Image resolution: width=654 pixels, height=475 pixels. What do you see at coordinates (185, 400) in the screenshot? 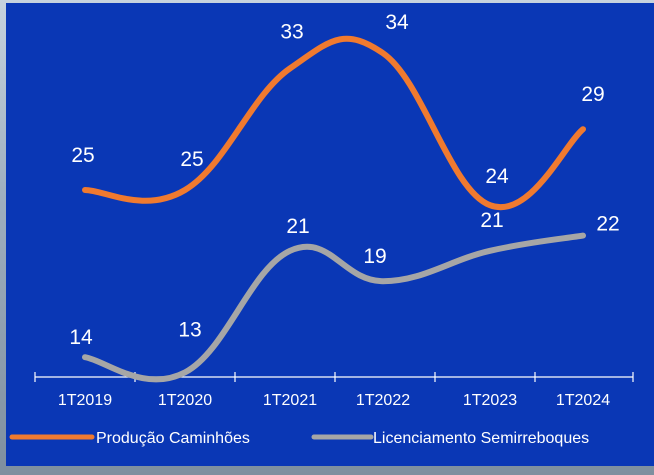
I see `x-tick-label: 1T2020` at bounding box center [185, 400].